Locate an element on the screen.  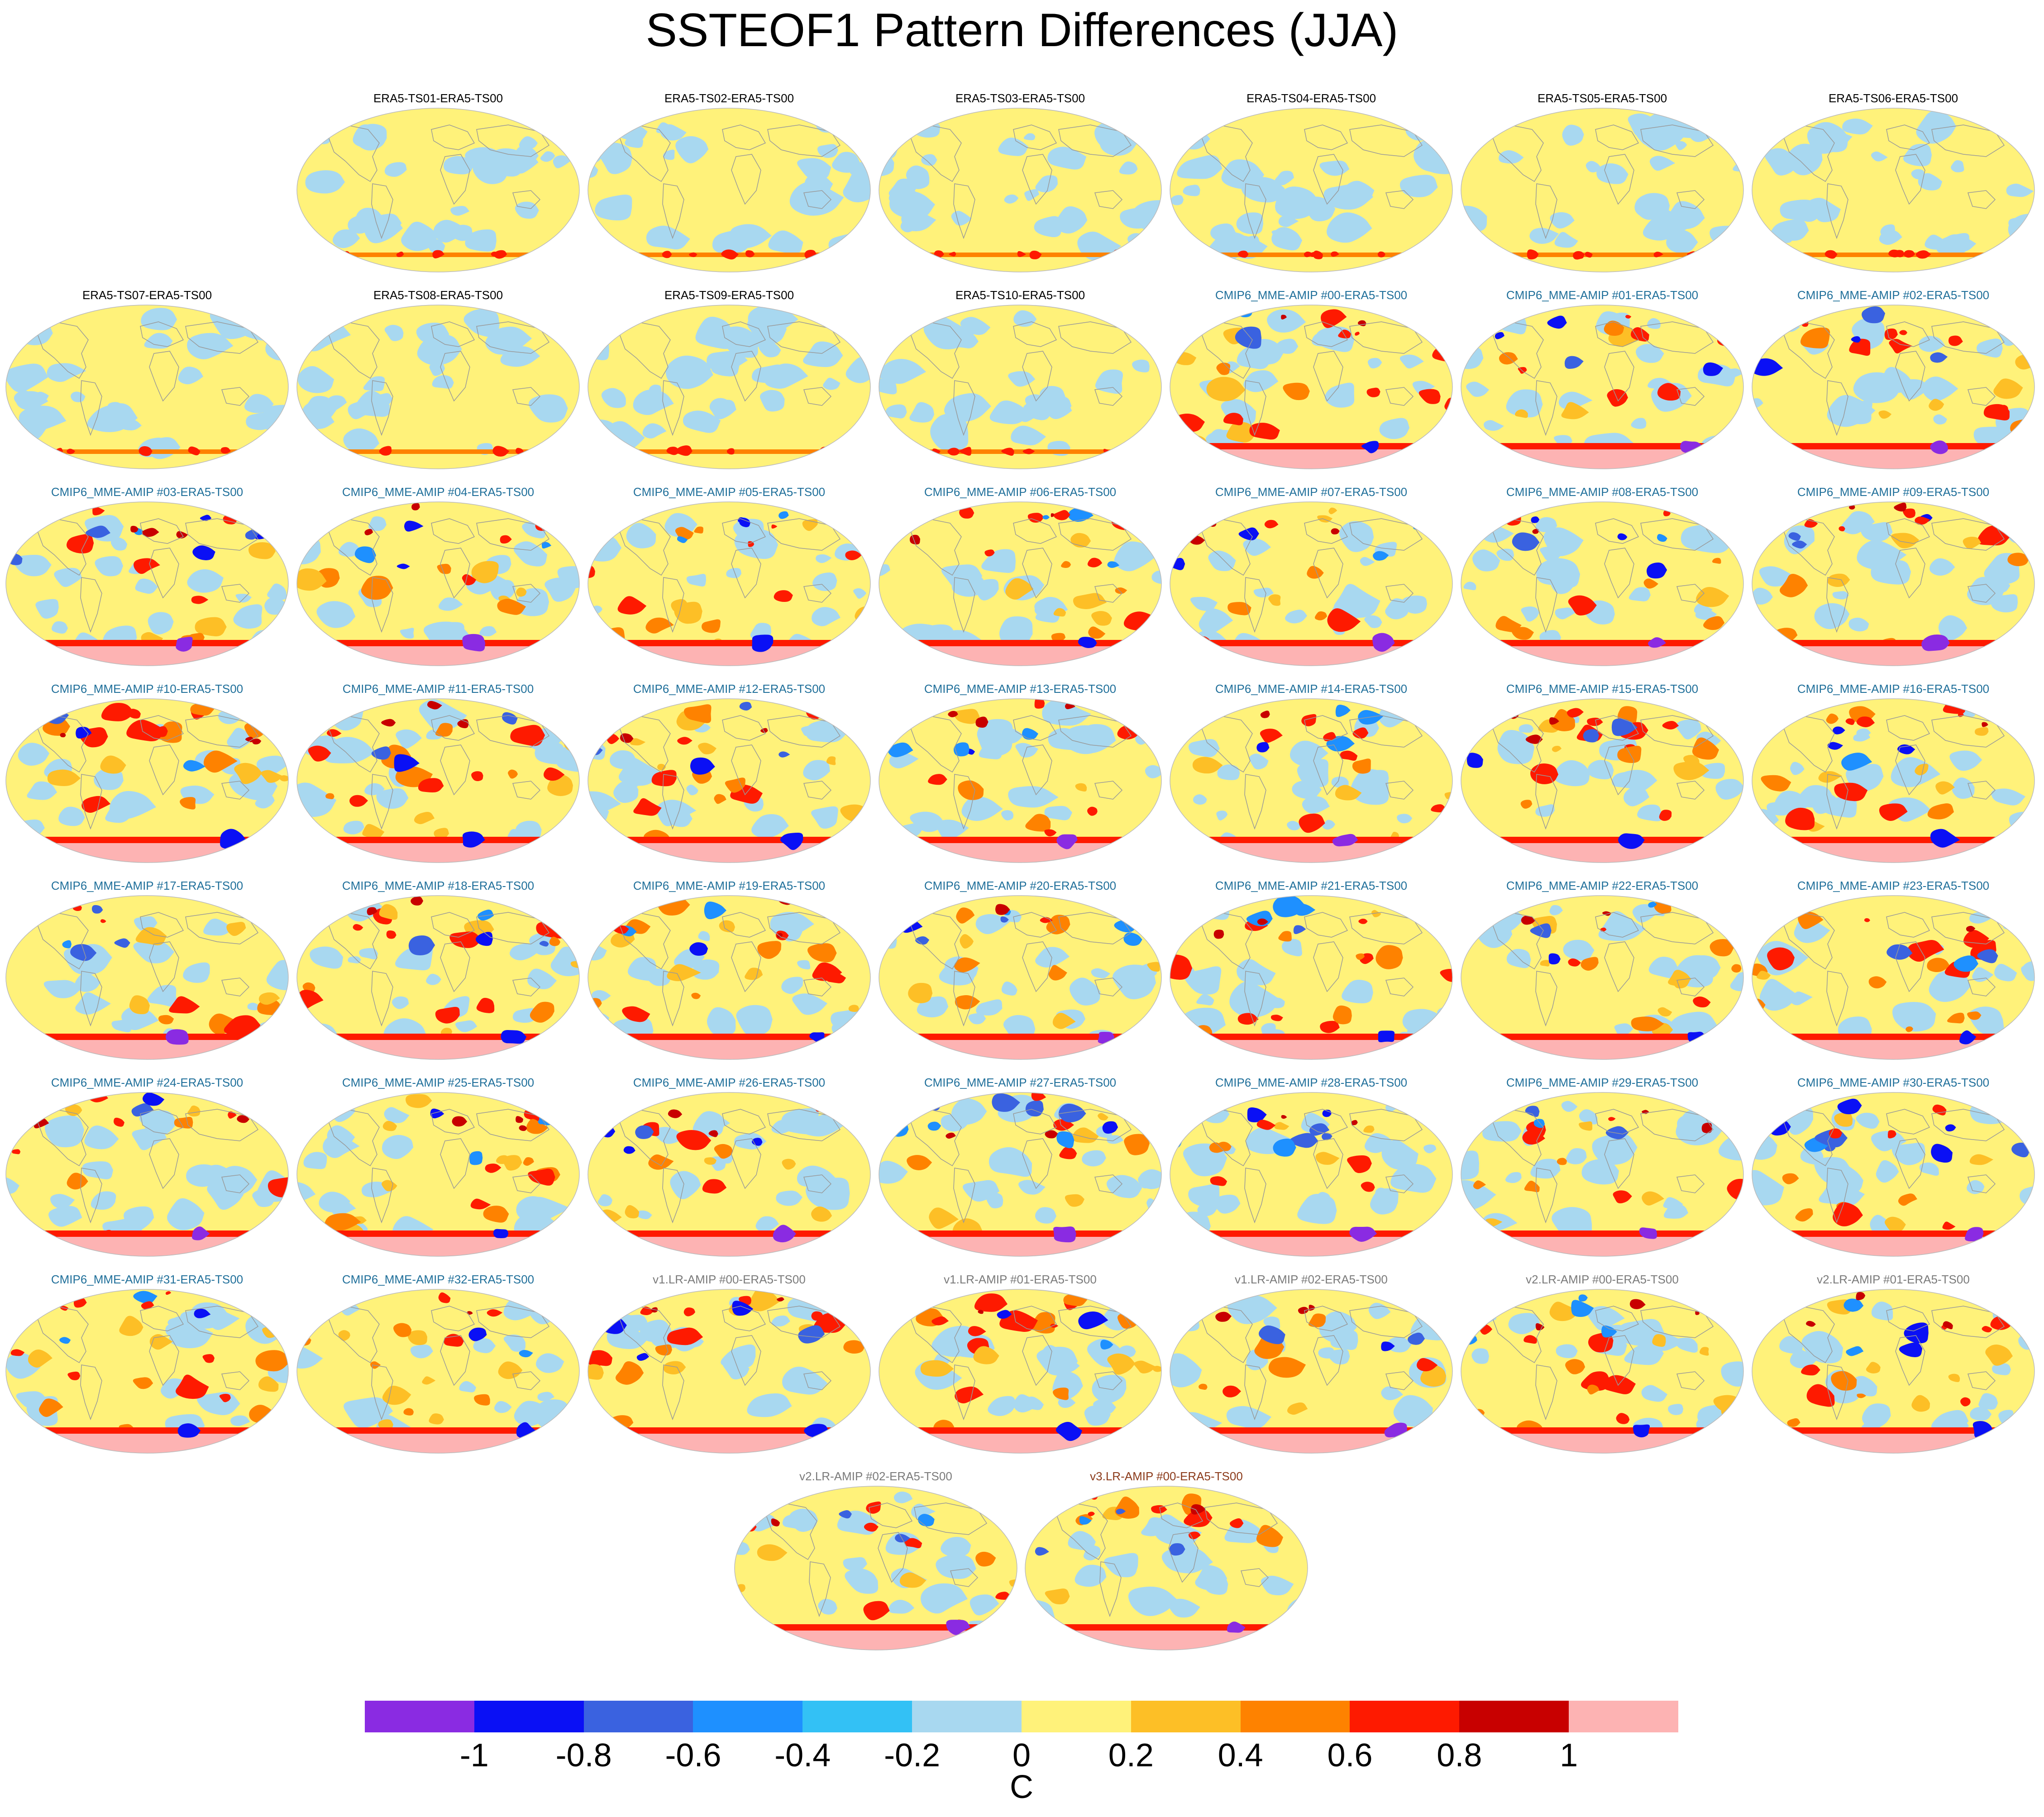
map-panel: ERA5-TS03-ERA5-TS00 is located at coordinates (1021, 186).